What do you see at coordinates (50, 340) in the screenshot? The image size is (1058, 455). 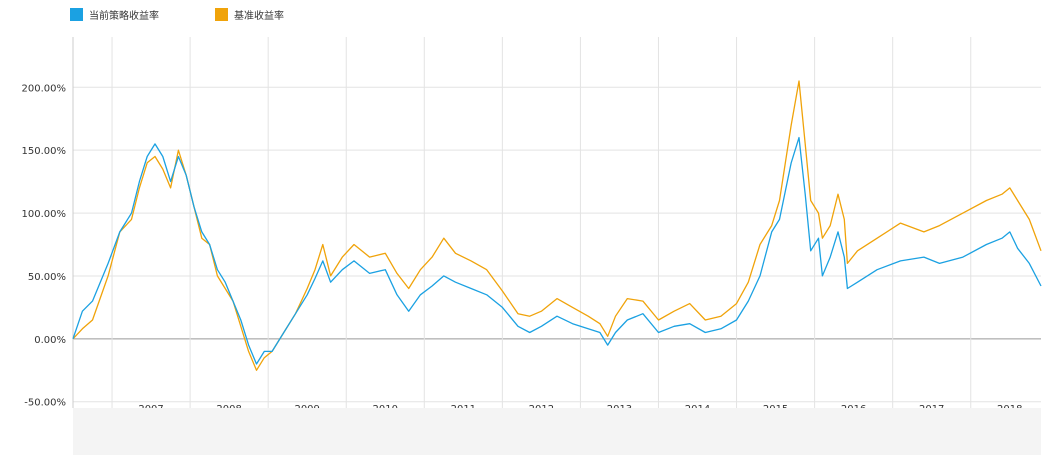 I see `y-tick-label: 0.00%` at bounding box center [50, 340].